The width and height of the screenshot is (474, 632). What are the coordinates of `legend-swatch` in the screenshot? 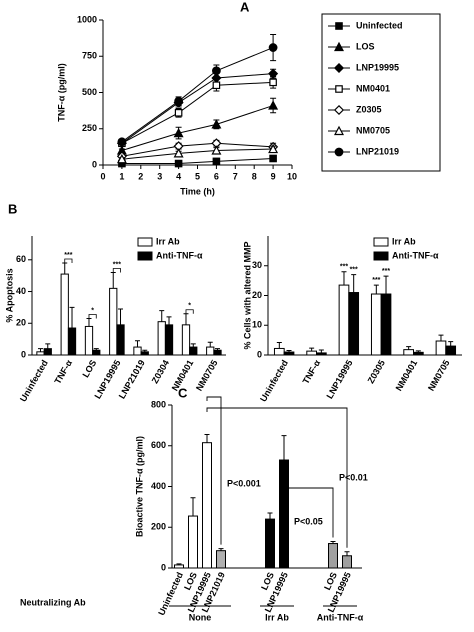 It's located at (381, 256).